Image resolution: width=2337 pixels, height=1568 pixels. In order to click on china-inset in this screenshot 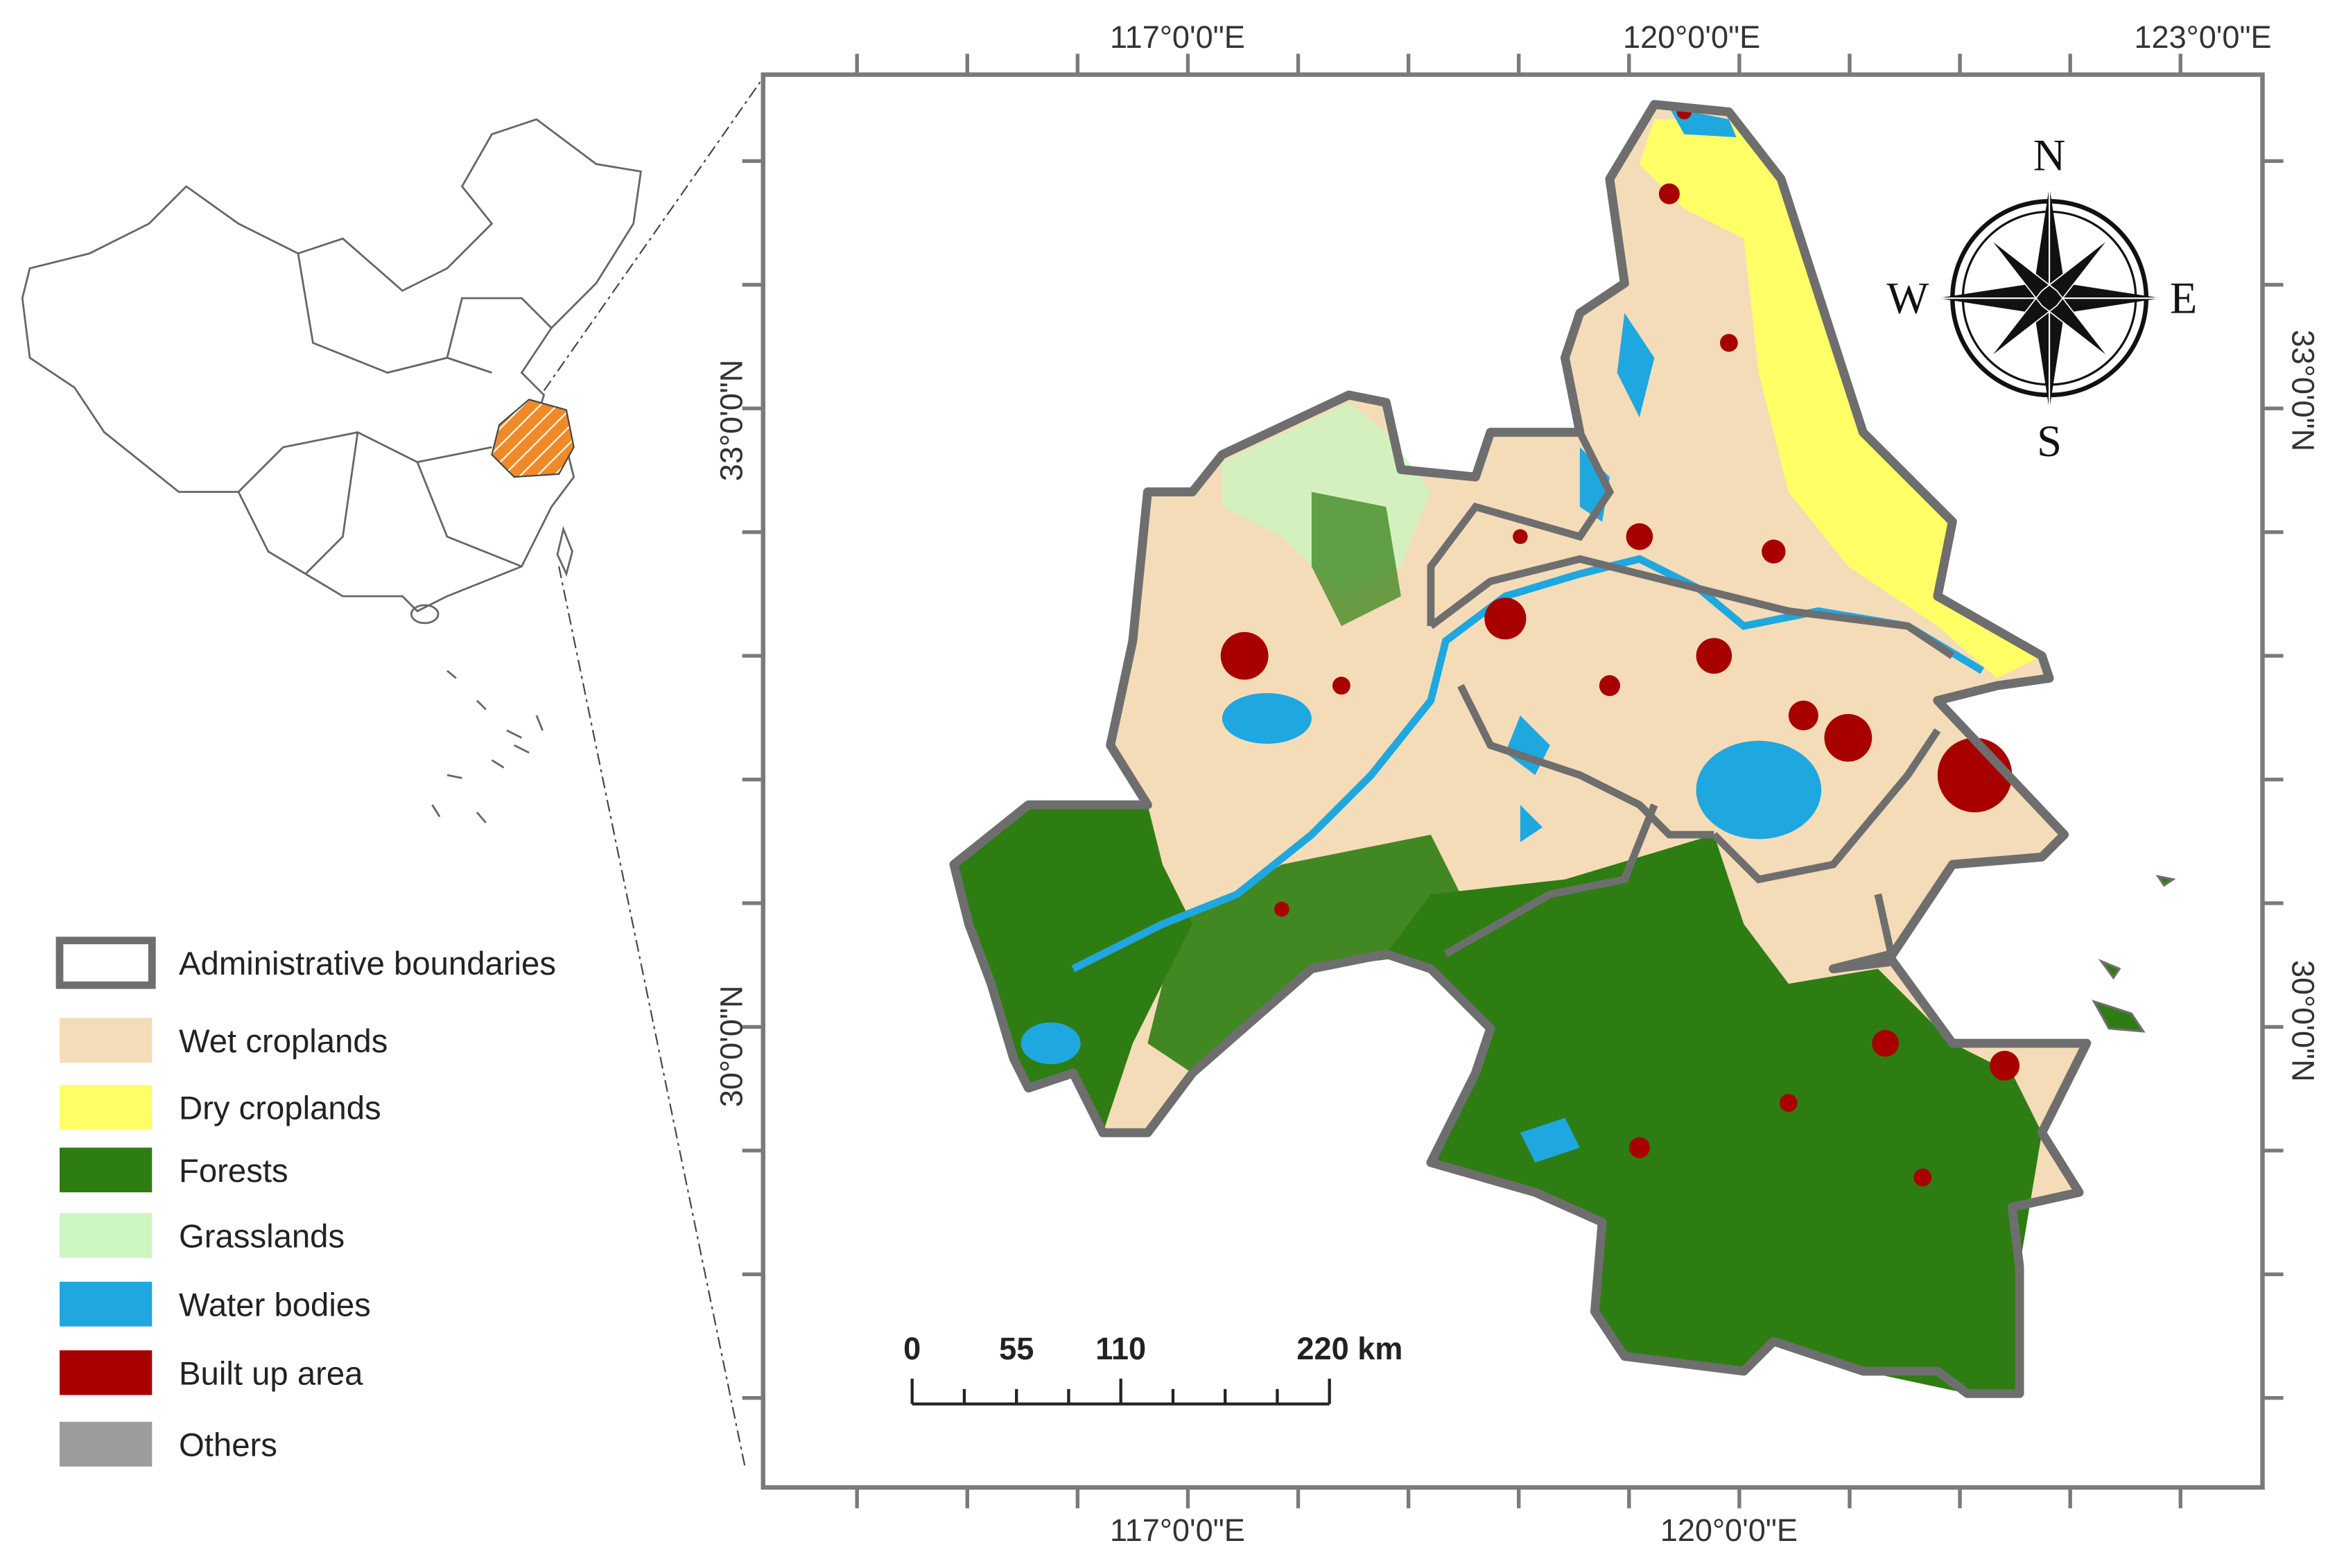, I will do `click(332, 471)`.